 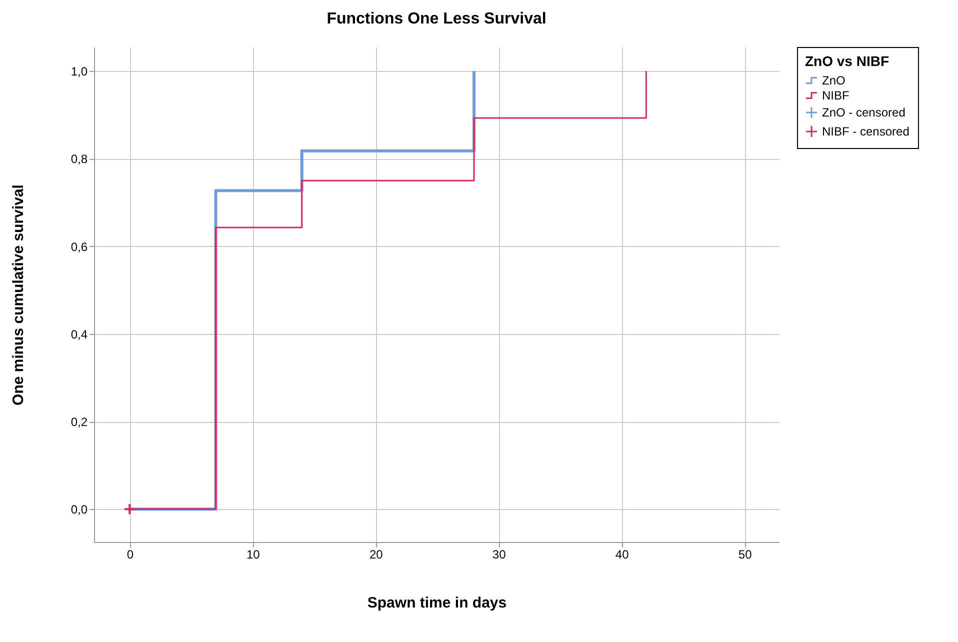 I want to click on chart-title: Functions One Less Survival, so click(x=436, y=19).